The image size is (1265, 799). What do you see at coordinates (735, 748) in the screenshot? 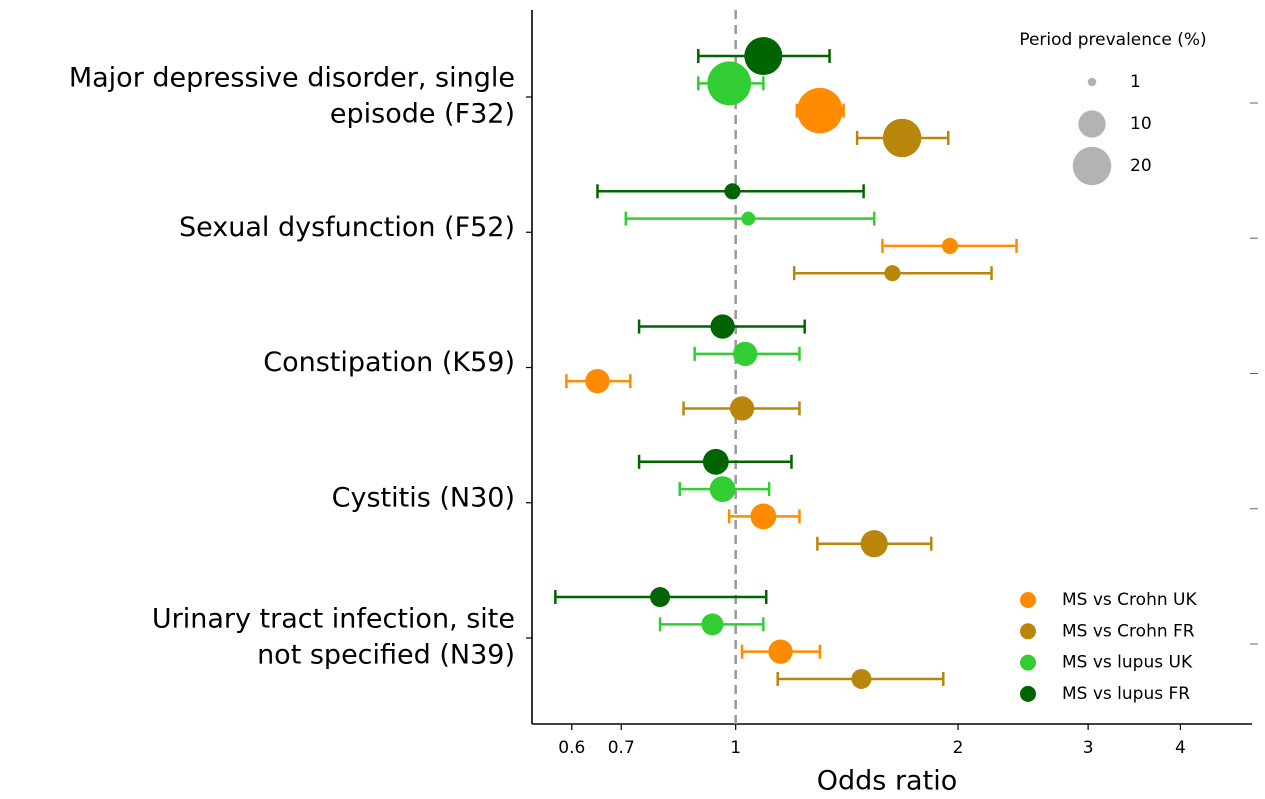
I see `x-tick-label: 1` at bounding box center [735, 748].